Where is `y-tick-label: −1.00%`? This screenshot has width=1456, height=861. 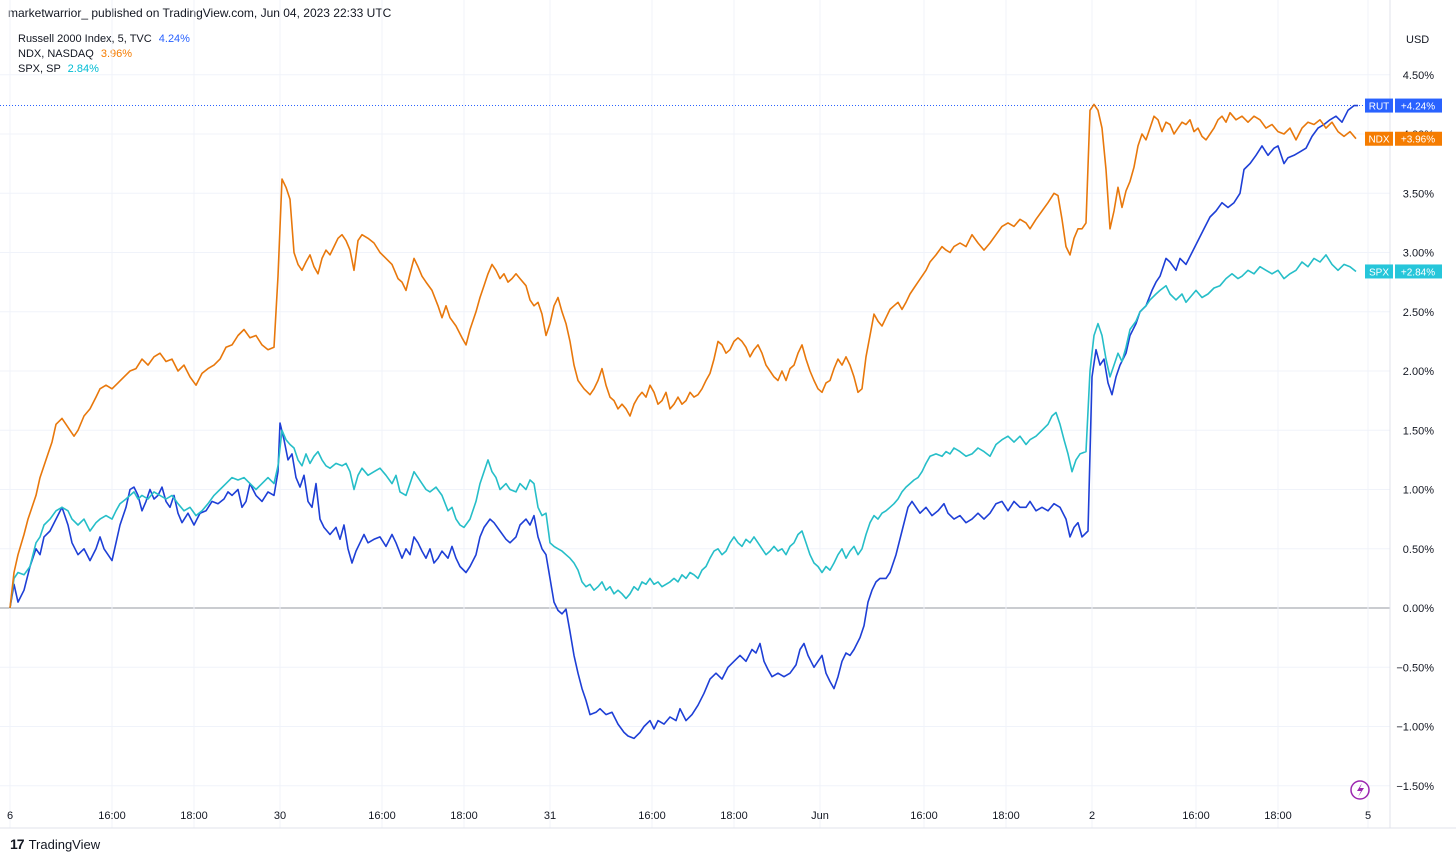 y-tick-label: −1.00% is located at coordinates (1415, 728).